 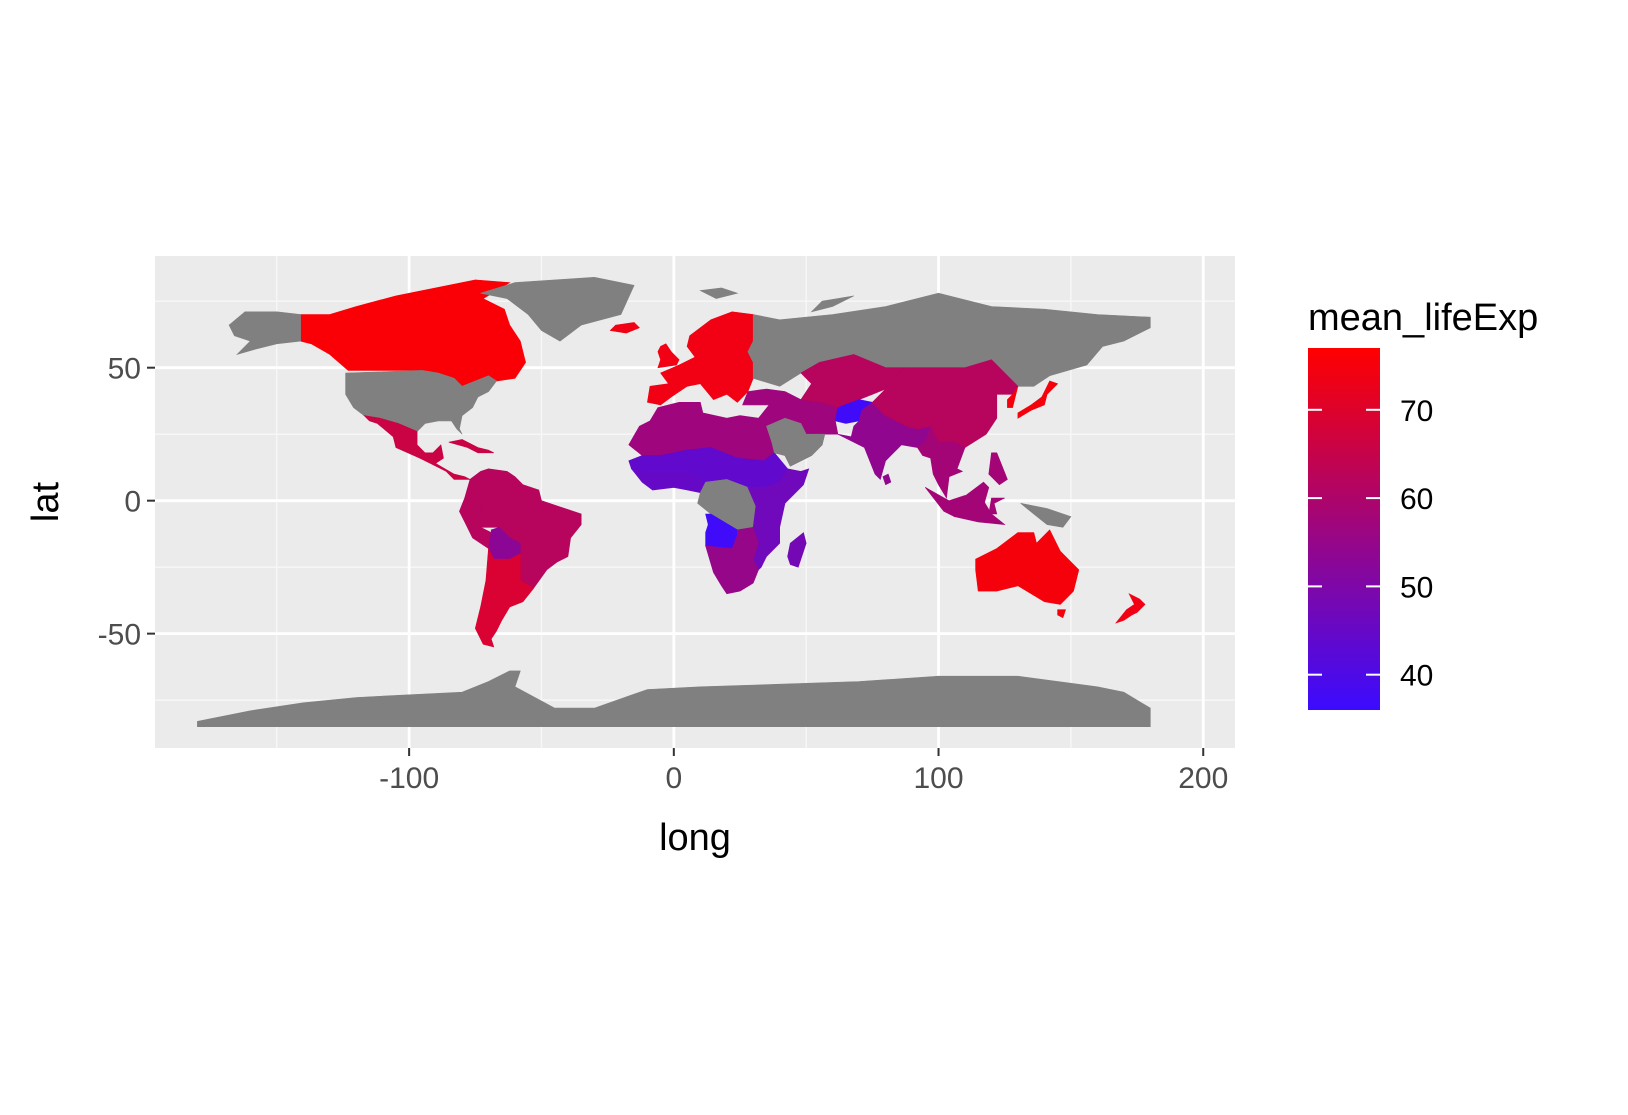 What do you see at coordinates (674, 699) in the screenshot?
I see `region-antarctica` at bounding box center [674, 699].